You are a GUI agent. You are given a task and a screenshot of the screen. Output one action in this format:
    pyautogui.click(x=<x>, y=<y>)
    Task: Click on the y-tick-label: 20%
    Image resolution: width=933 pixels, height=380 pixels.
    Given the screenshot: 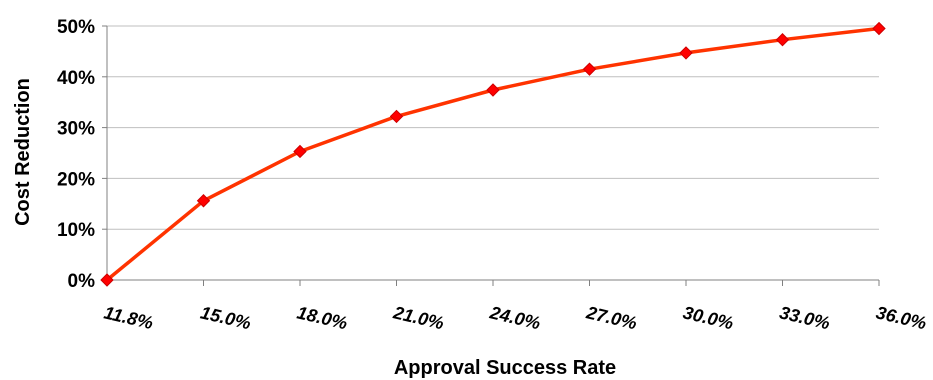 What is the action you would take?
    pyautogui.click(x=76, y=179)
    